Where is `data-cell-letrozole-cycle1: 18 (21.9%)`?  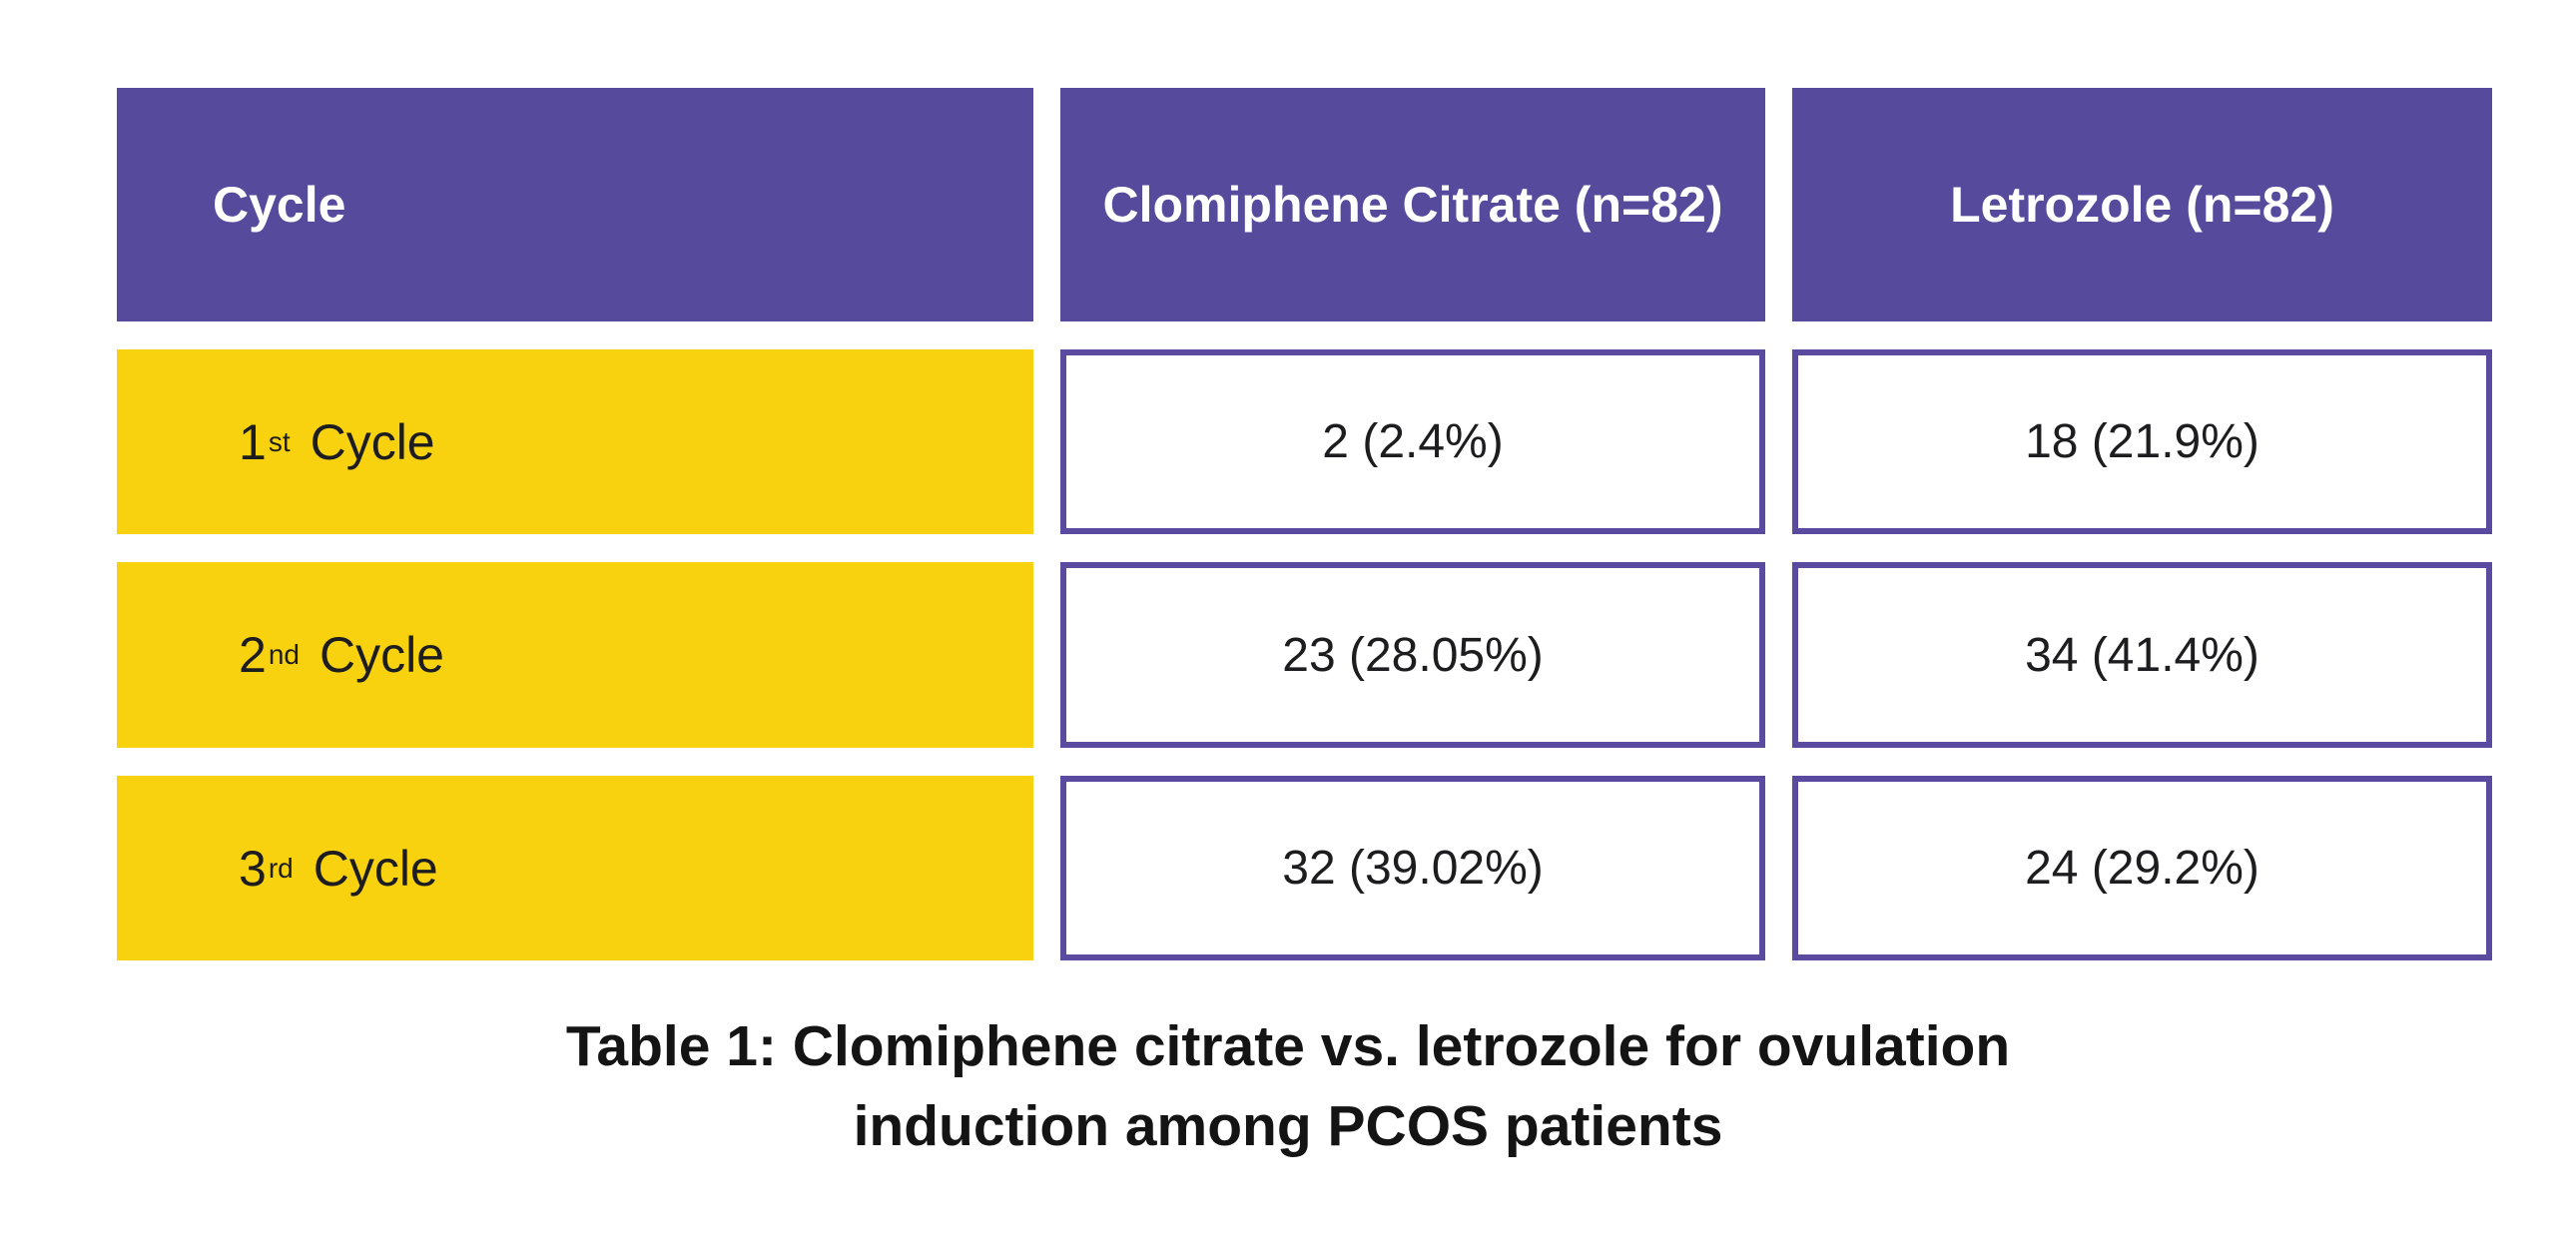
data-cell-letrozole-cycle1: 18 (21.9%) is located at coordinates (2142, 441).